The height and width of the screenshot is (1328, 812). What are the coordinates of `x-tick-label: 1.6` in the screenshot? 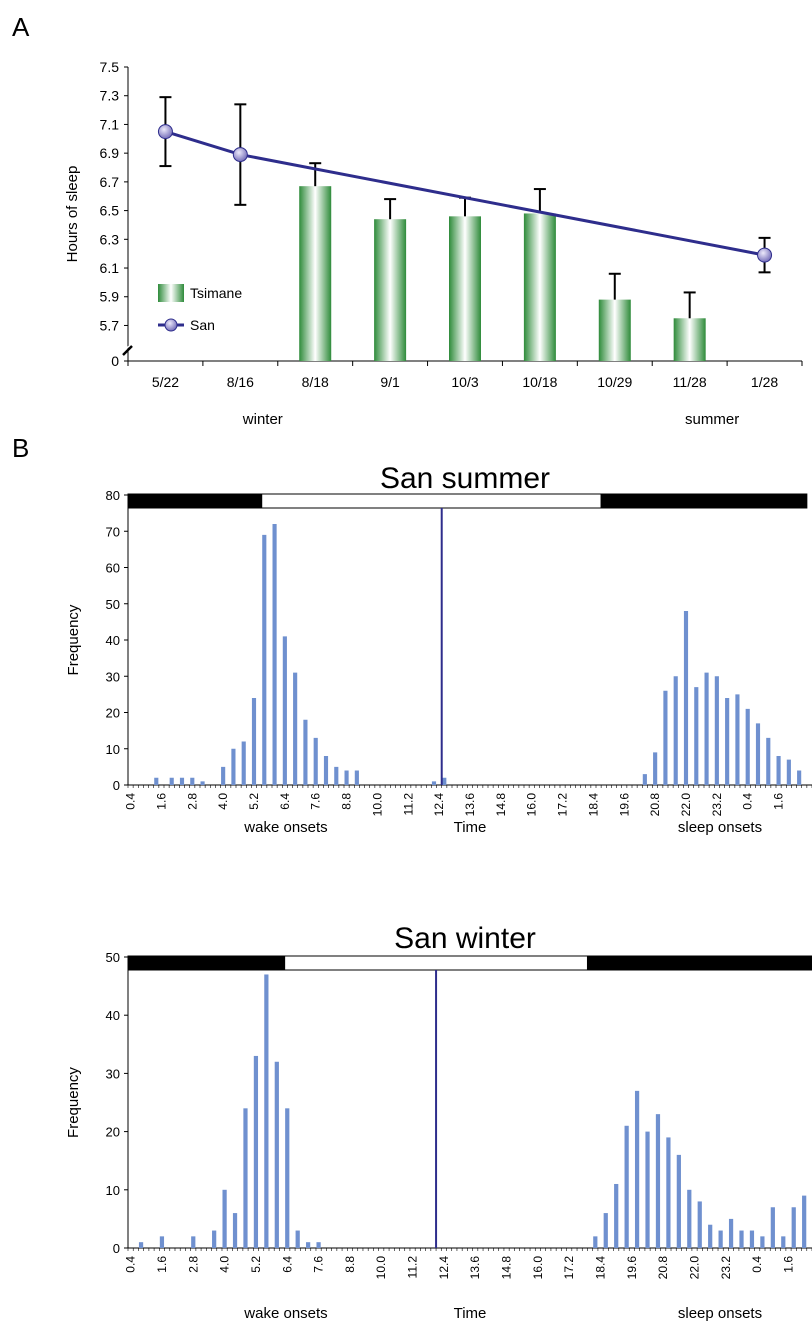 It's located at (161, 801).